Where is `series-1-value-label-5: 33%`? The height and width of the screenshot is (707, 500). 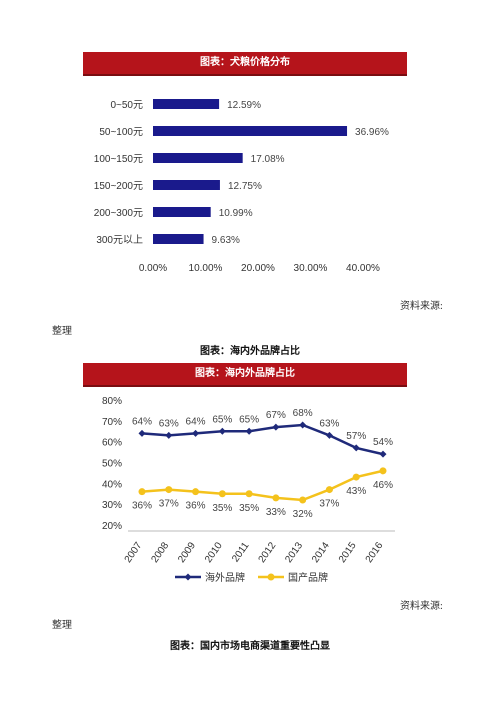 series-1-value-label-5: 33% is located at coordinates (276, 512).